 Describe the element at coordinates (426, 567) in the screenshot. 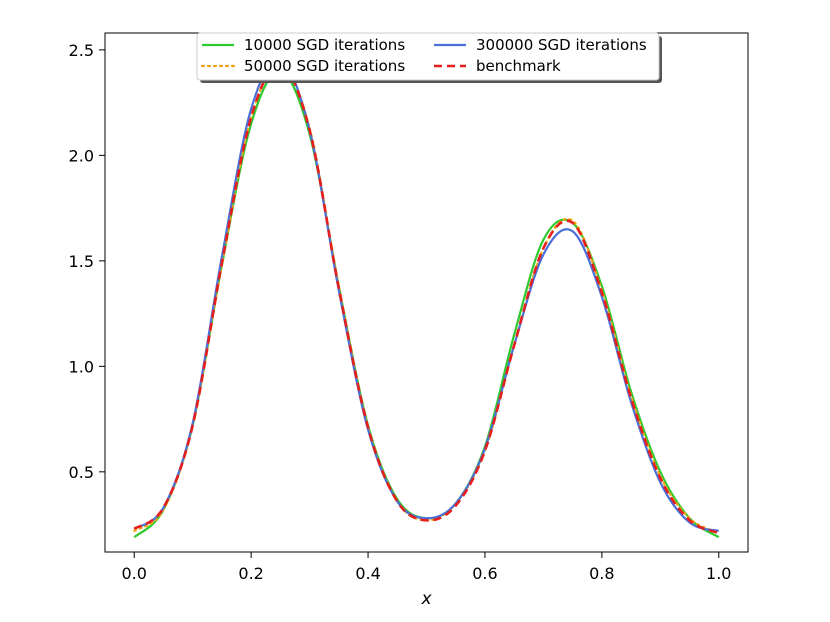

I see `x-axis-ticks: 0.0 0.2 0.4 0.6 0.8 1.0` at that location.